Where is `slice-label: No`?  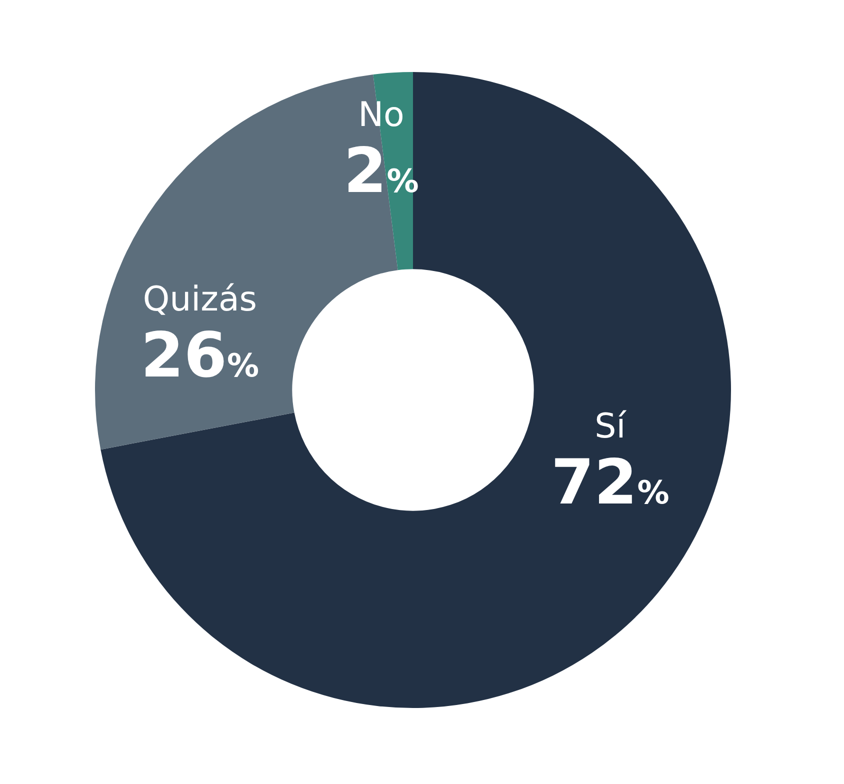
slice-label: No is located at coordinates (381, 114).